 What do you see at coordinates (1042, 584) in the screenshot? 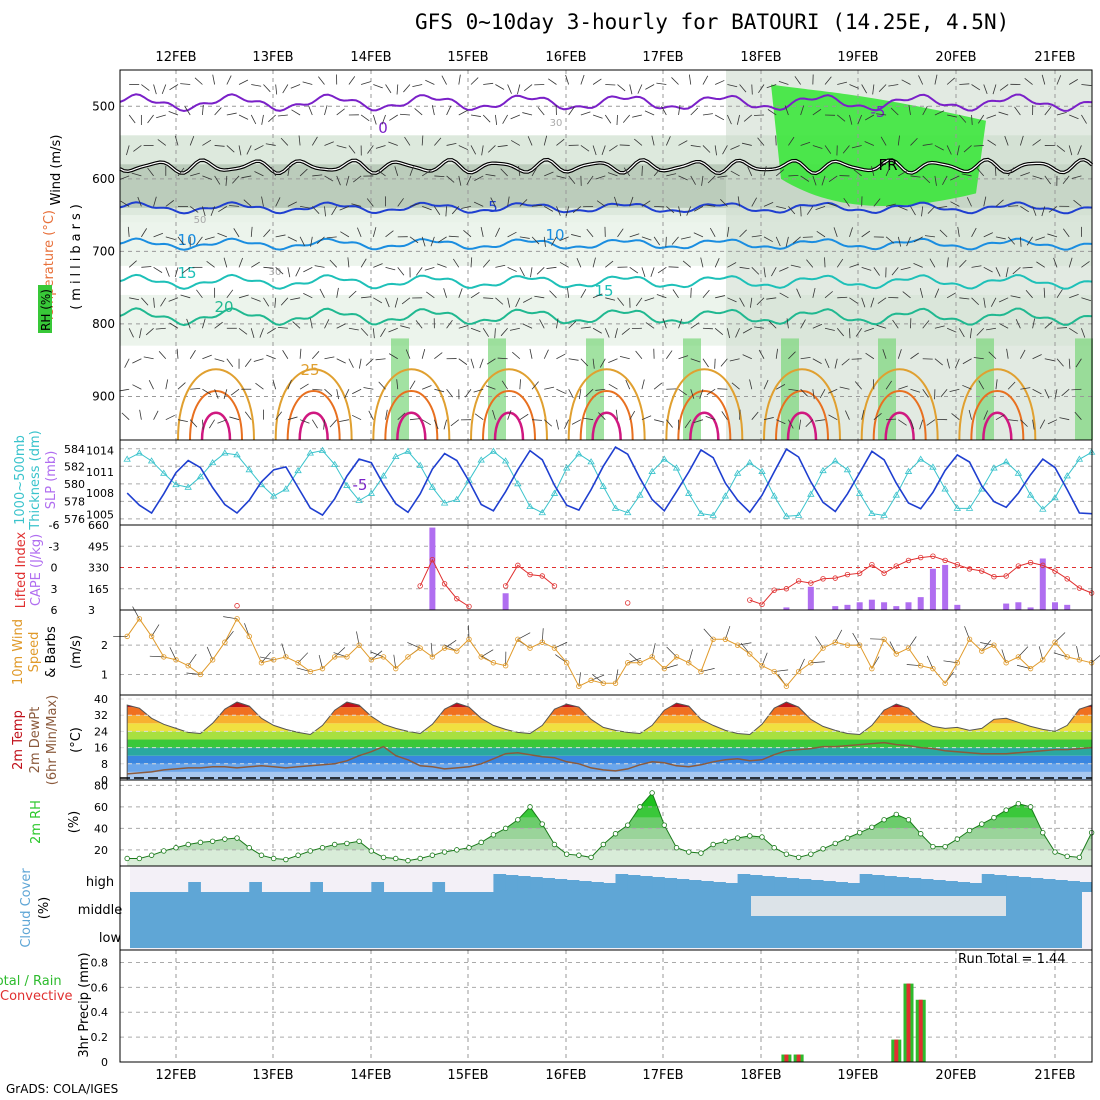
I see `cape-bar` at bounding box center [1042, 584].